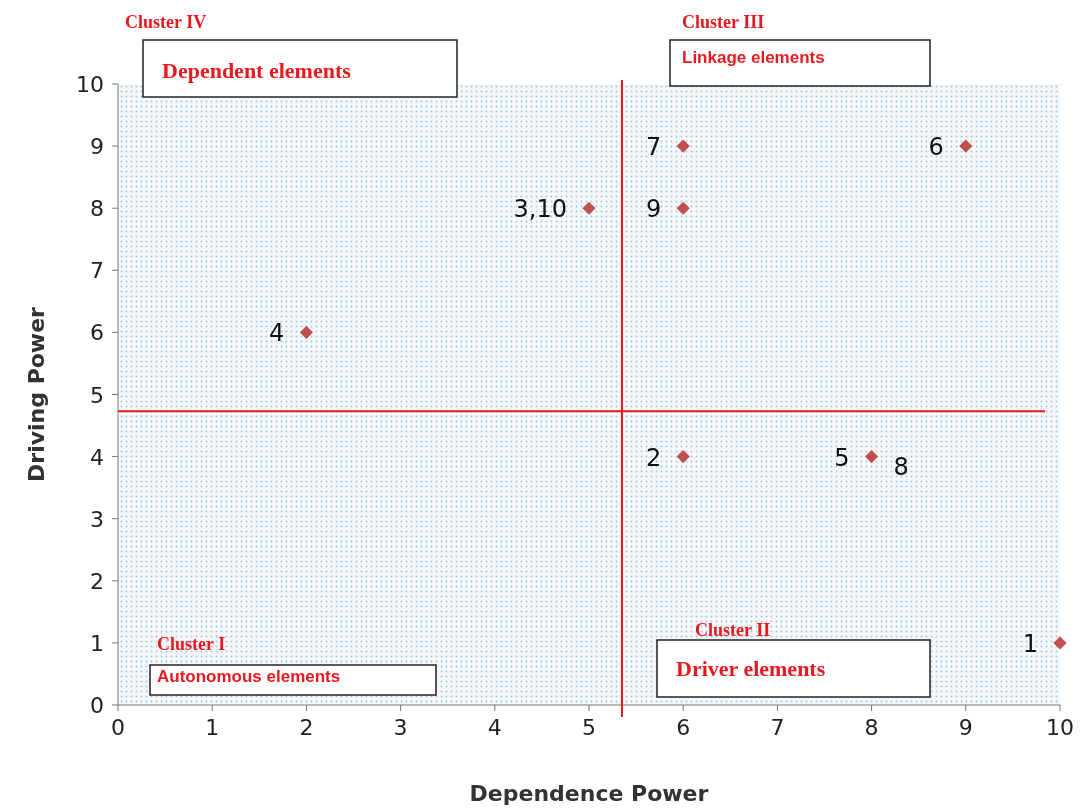 The width and height of the screenshot is (1082, 809). What do you see at coordinates (871, 727) in the screenshot?
I see `x-tick-label: 8` at bounding box center [871, 727].